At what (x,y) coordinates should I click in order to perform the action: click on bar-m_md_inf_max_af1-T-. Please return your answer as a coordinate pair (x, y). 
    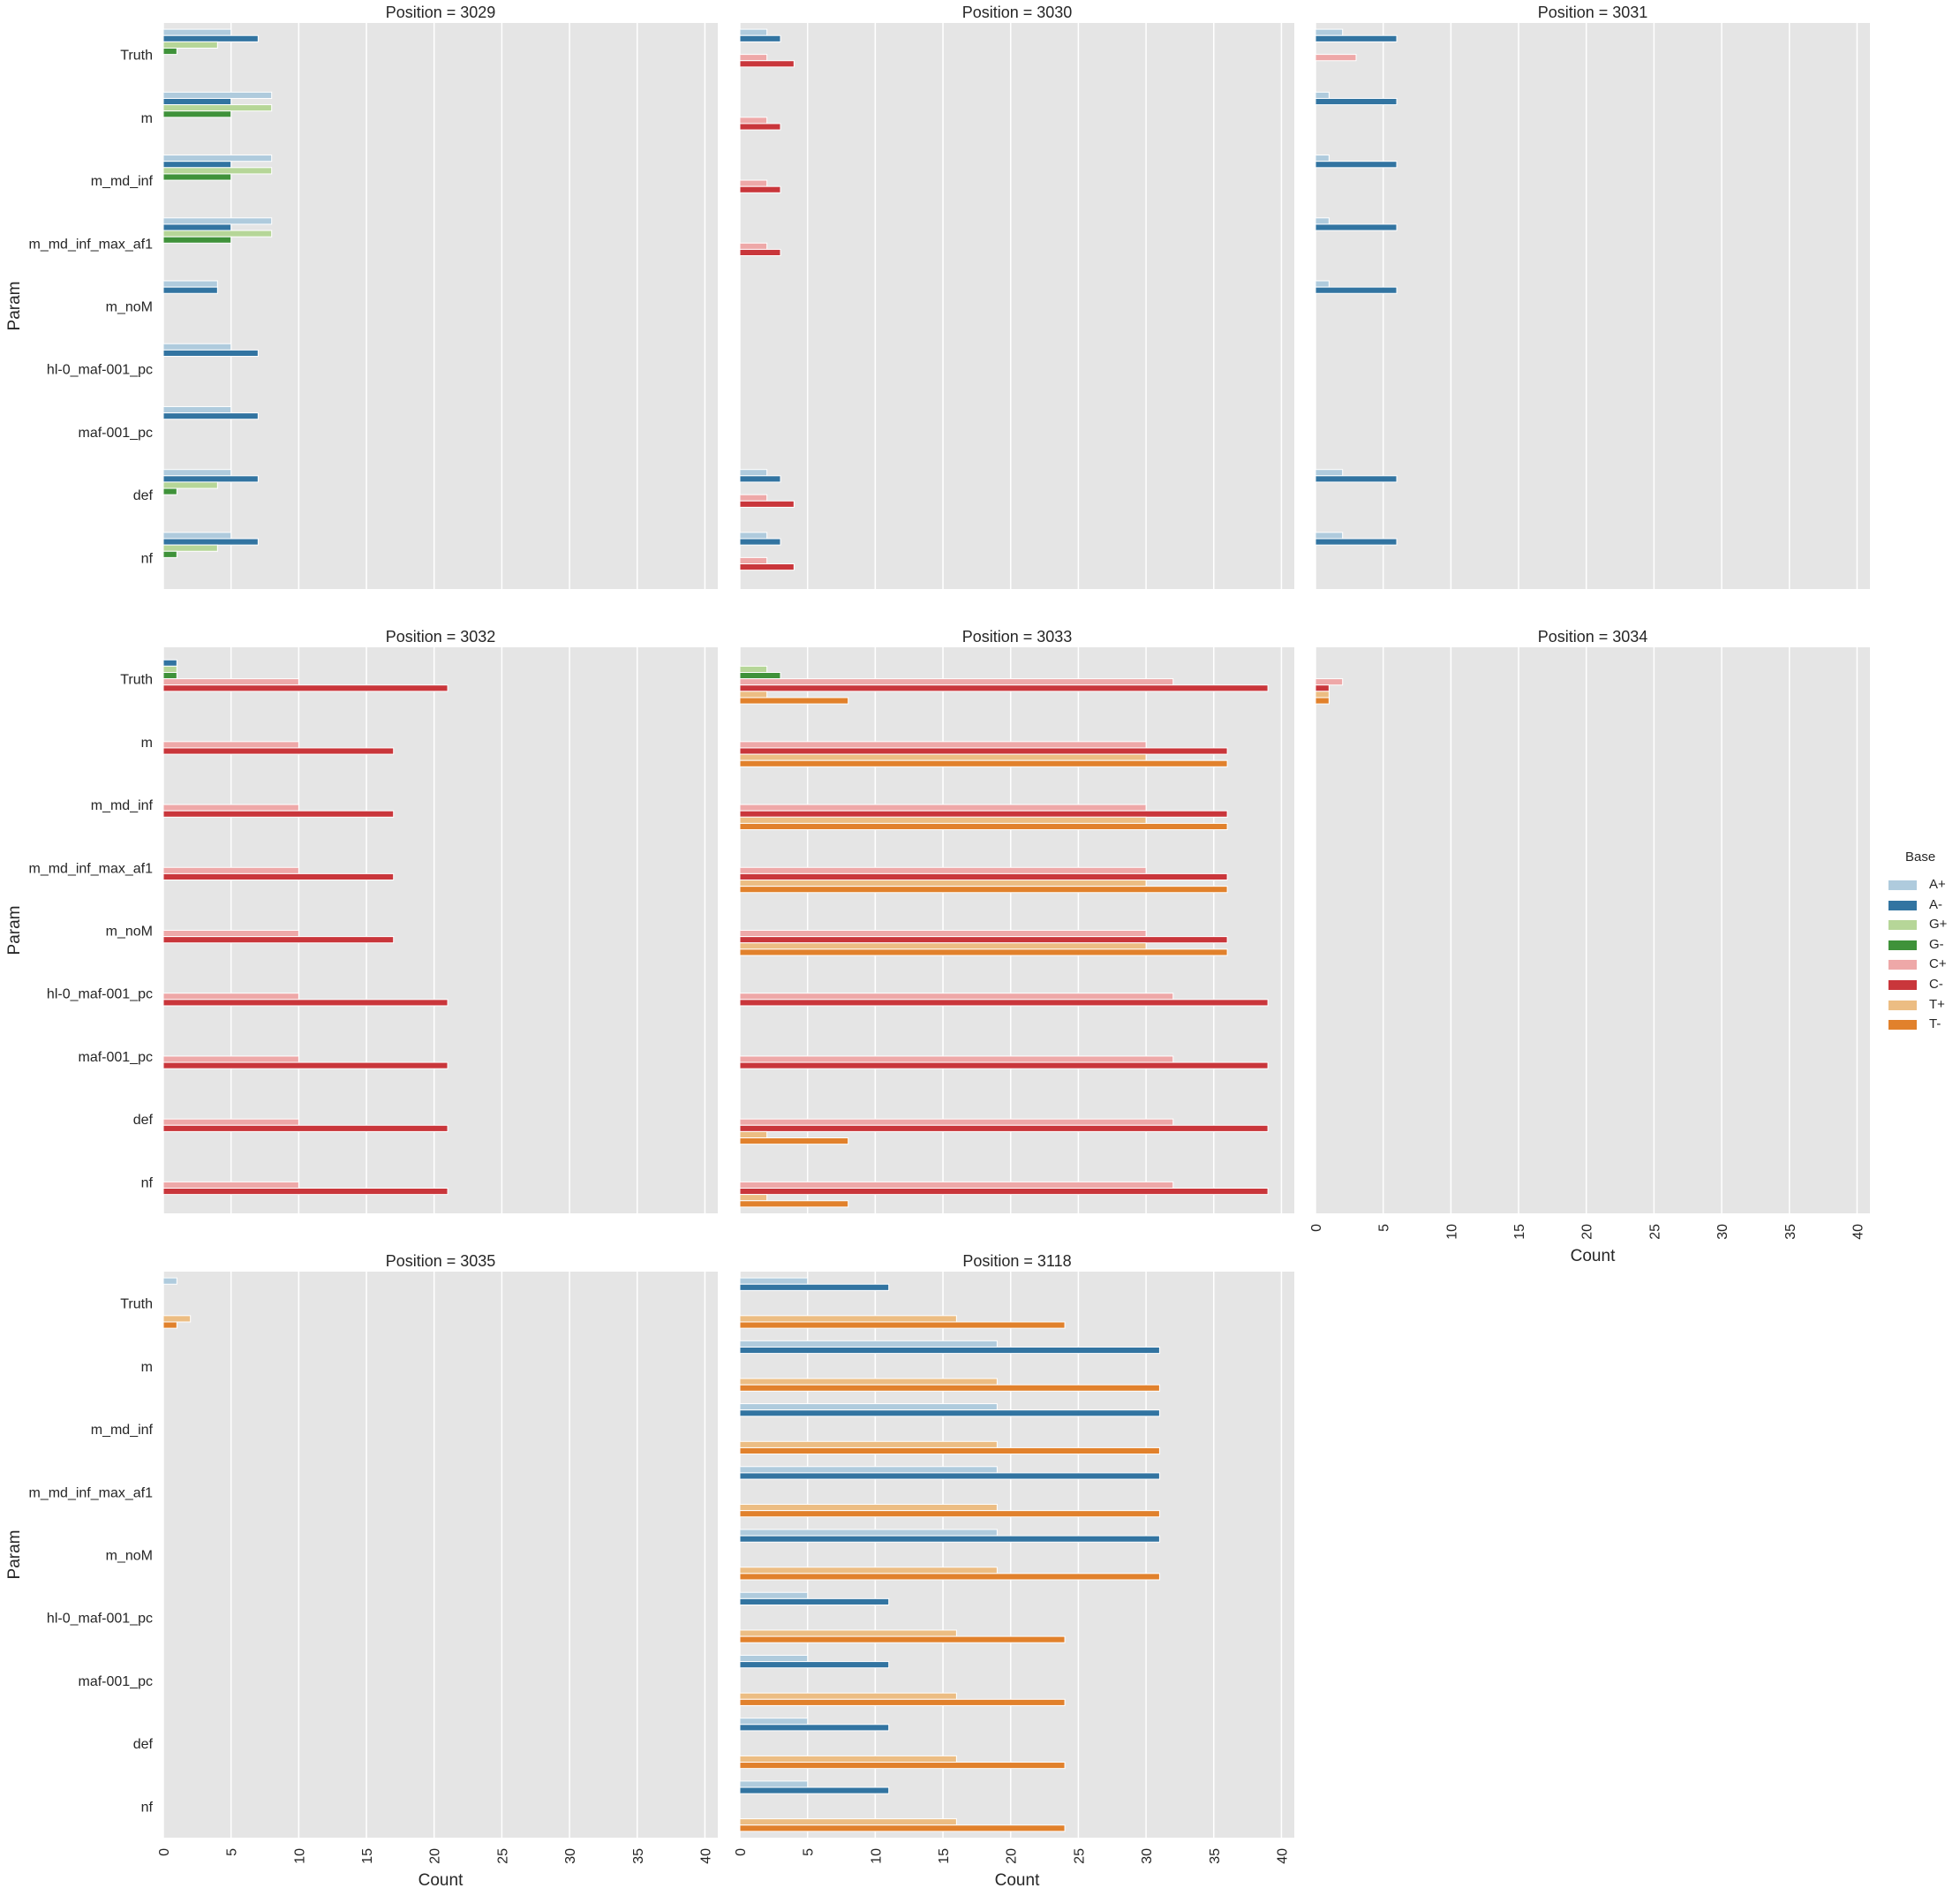
    Looking at the image, I should click on (983, 890).